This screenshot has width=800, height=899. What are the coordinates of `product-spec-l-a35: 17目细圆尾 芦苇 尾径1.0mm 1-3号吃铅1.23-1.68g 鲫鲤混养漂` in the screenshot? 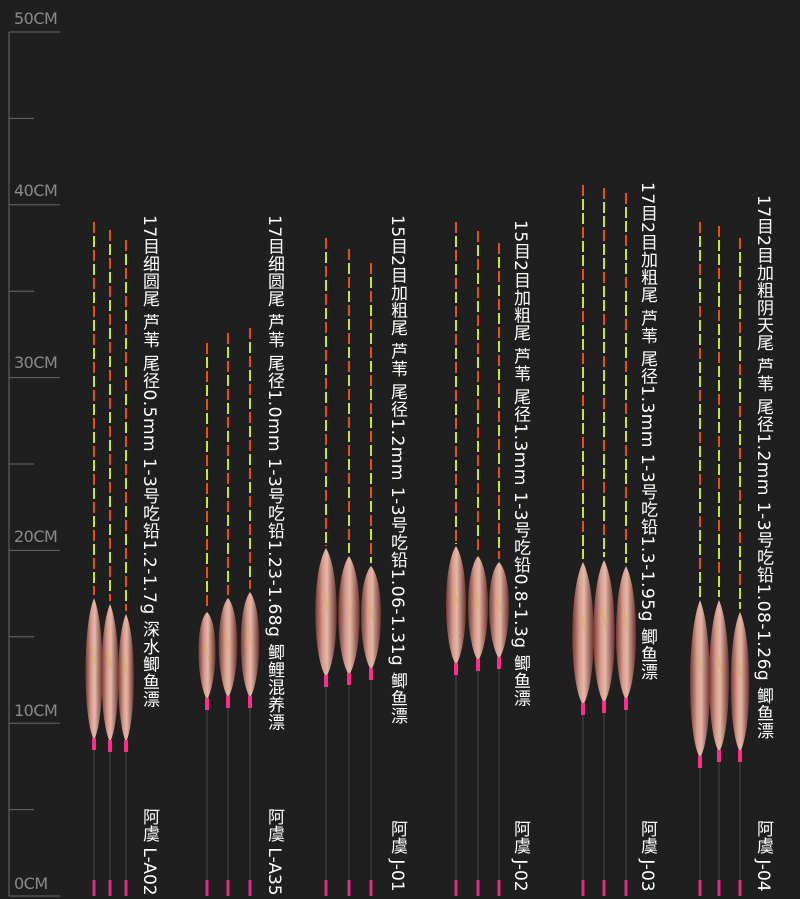 It's located at (274, 473).